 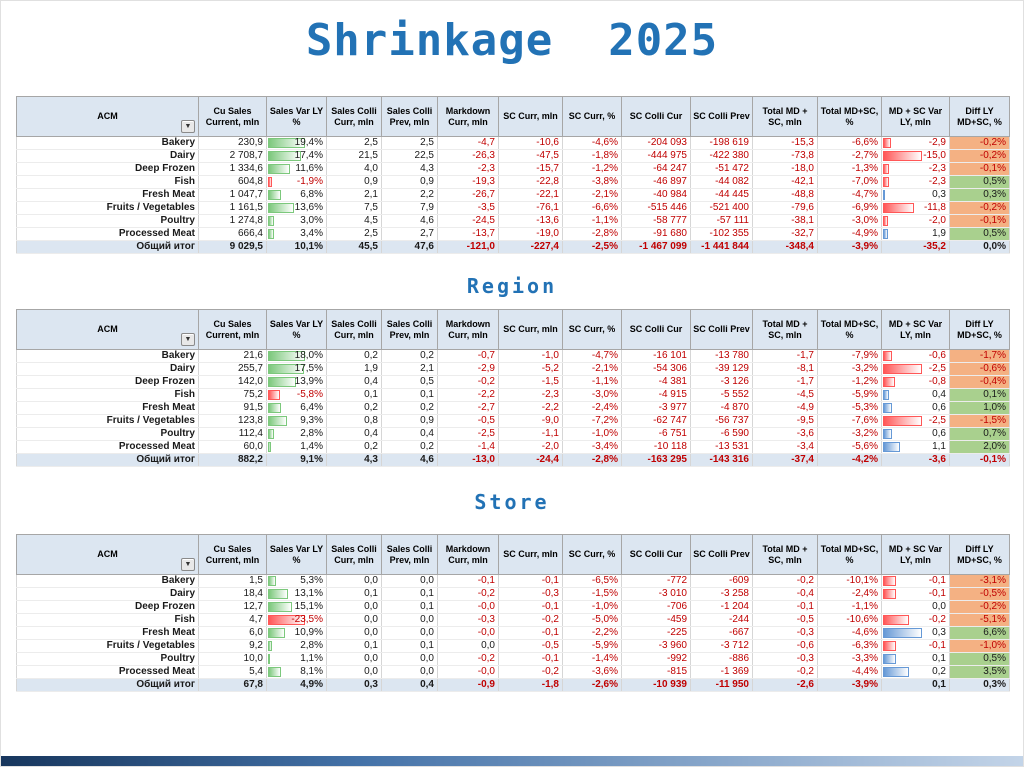 What do you see at coordinates (409, 116) in the screenshot?
I see `column-header: Sales Colli Prev, mln` at bounding box center [409, 116].